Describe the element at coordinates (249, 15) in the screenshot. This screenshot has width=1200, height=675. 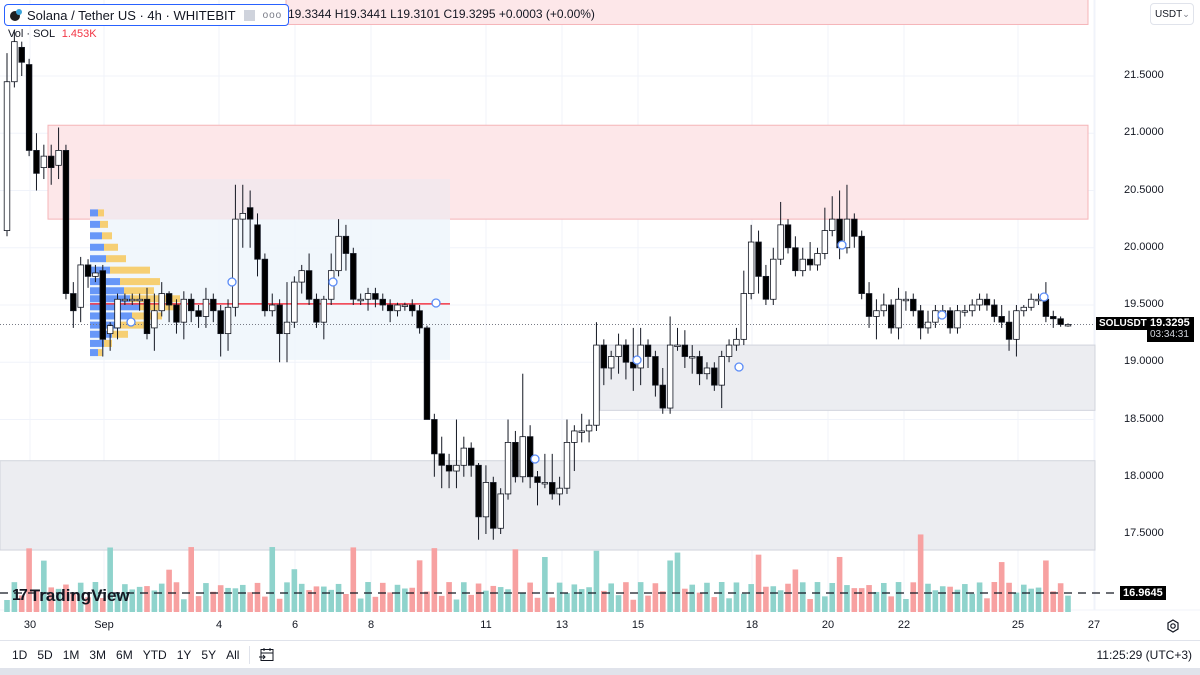
I see `flag-icon` at that location.